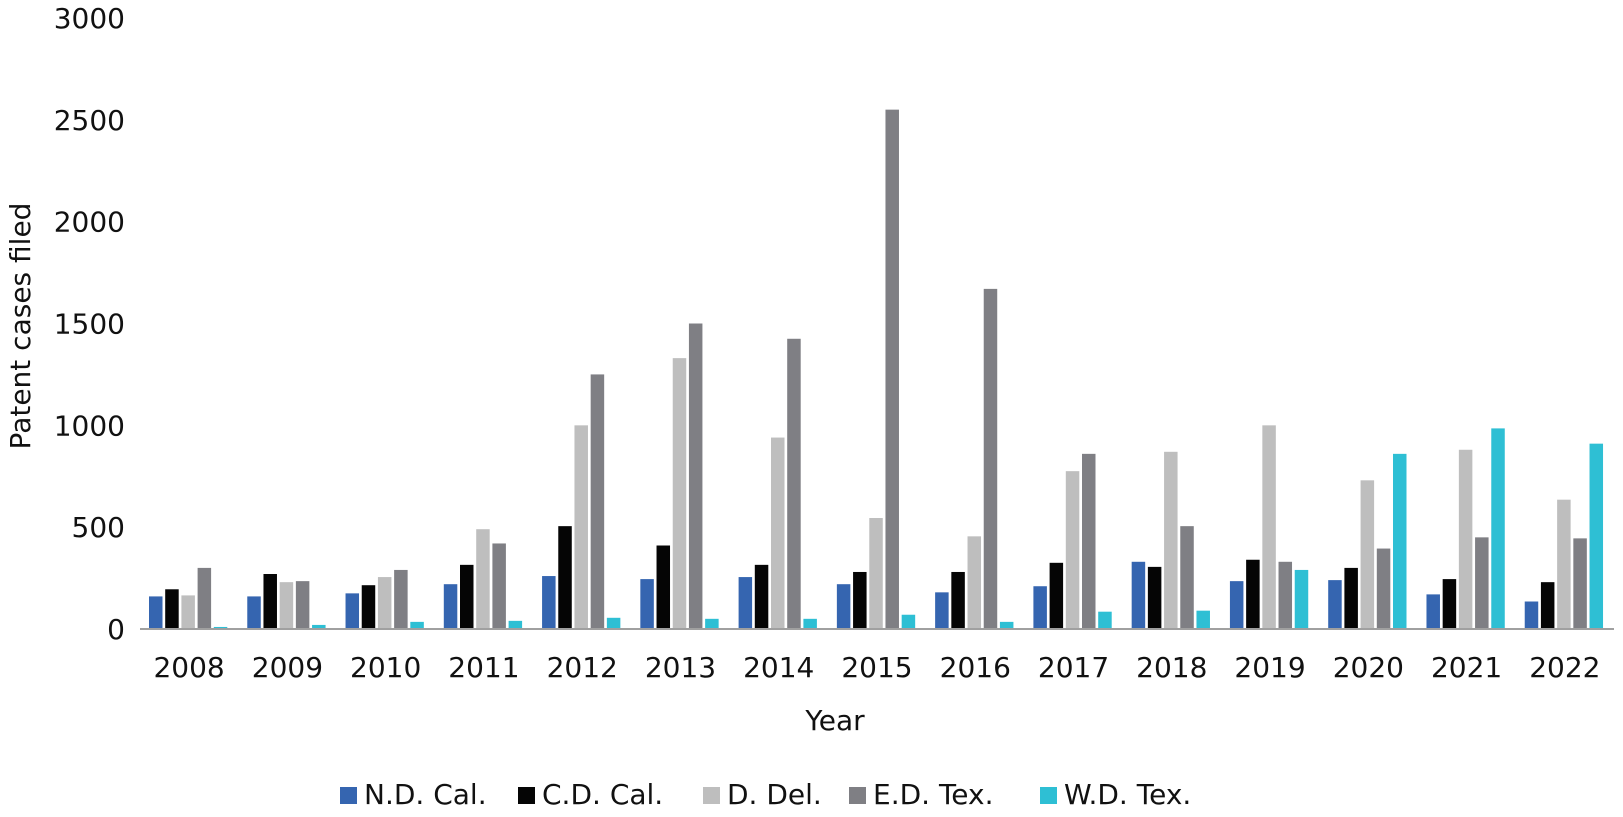  Describe the element at coordinates (89, 222) in the screenshot. I see `y-tick-label: 2000` at that location.